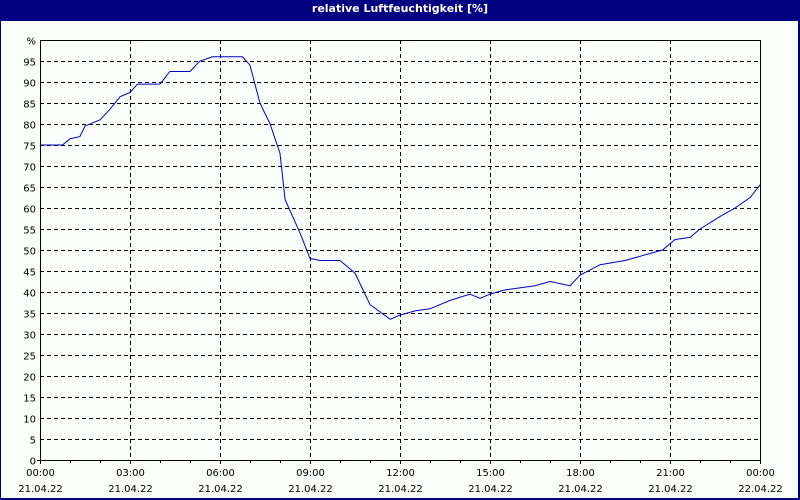  Describe the element at coordinates (310, 473) in the screenshot. I see `x-tick-time: 09:00` at that location.